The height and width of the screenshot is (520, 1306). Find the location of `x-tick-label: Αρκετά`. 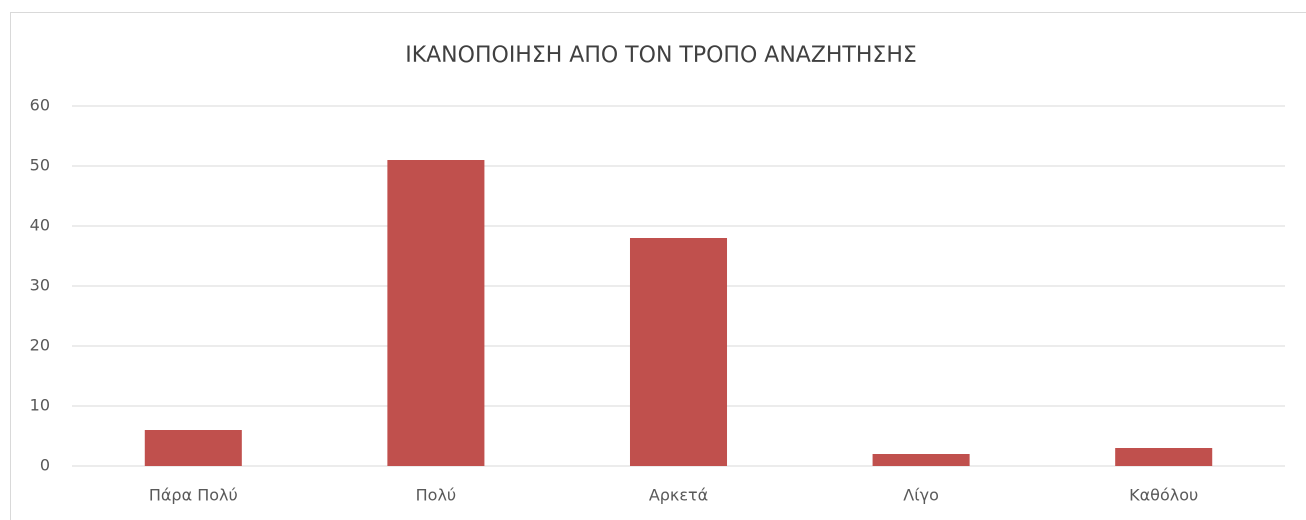

x-tick-label: Αρκετά is located at coordinates (678, 495).